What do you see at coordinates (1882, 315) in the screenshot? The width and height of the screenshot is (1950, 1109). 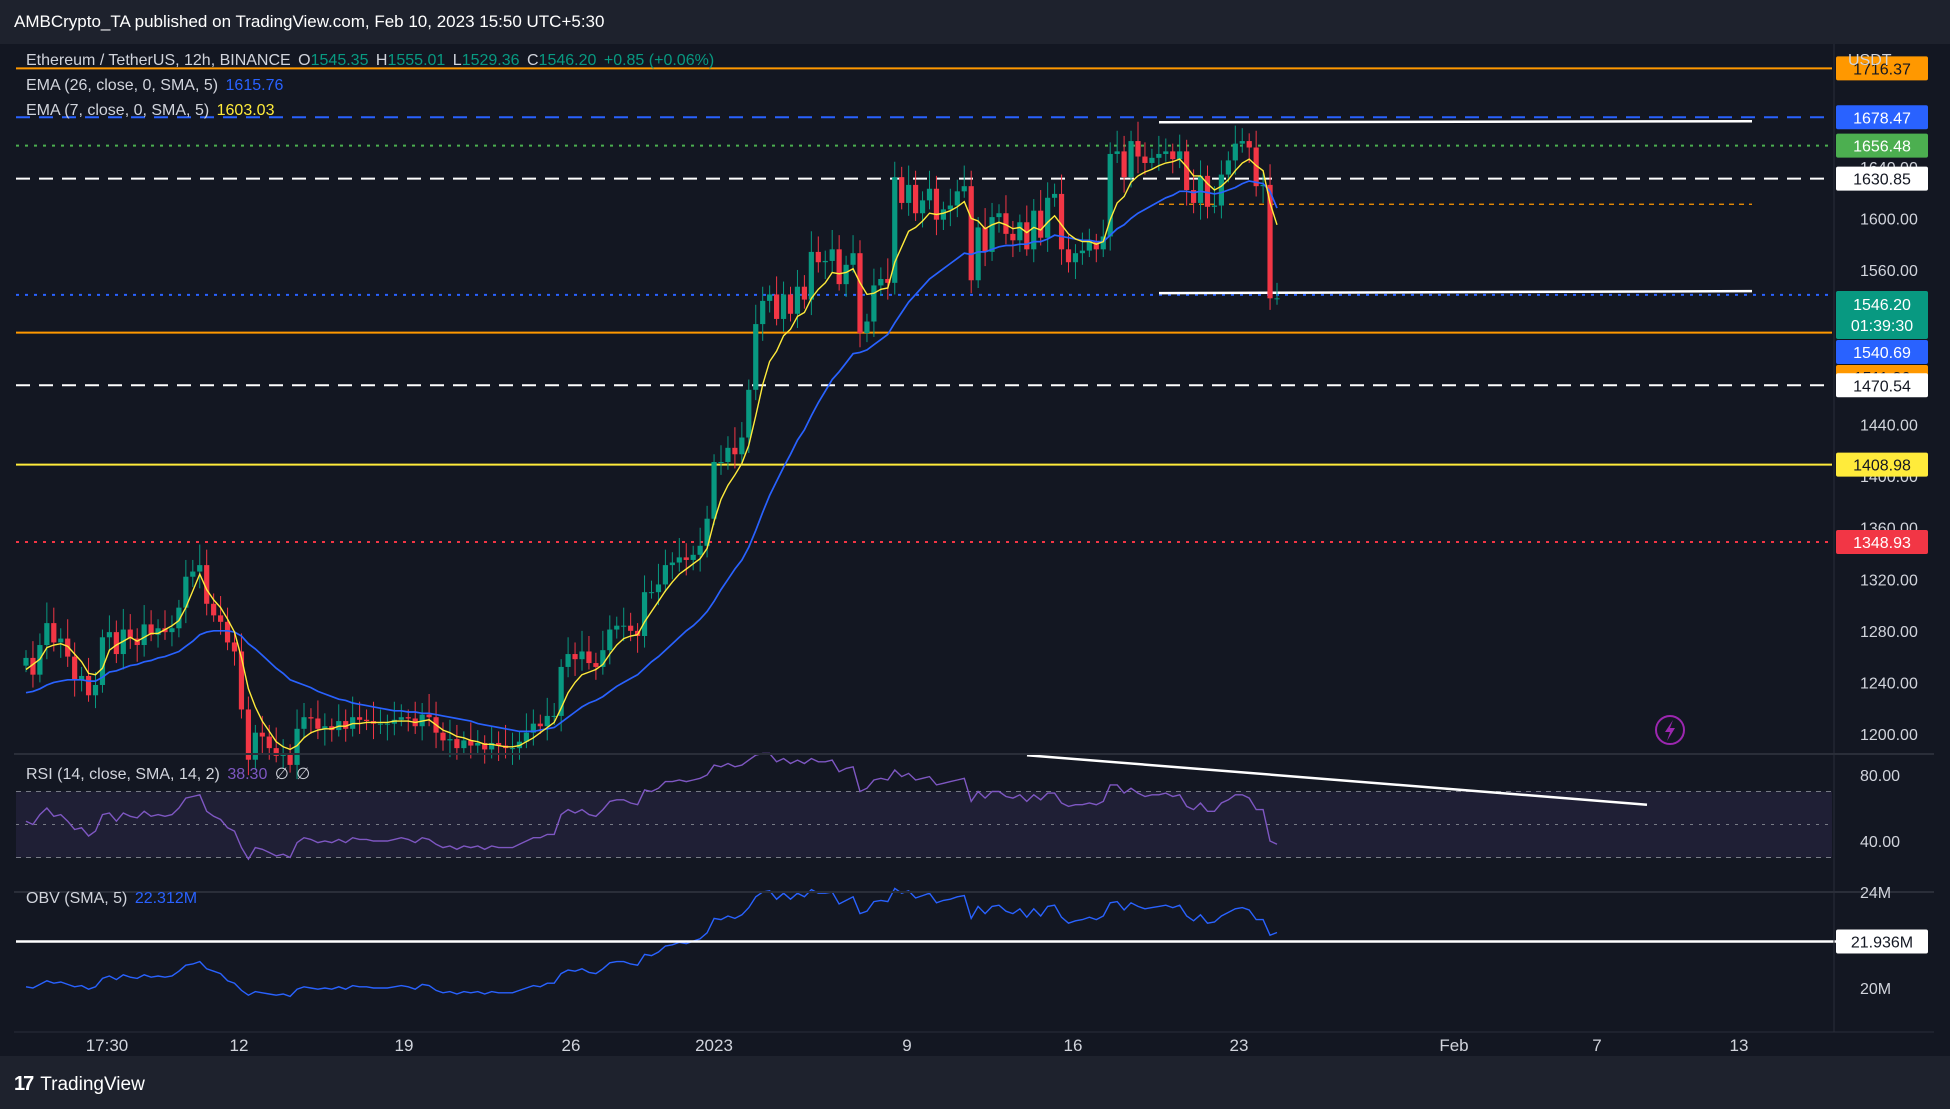 I see `last-price-badge` at bounding box center [1882, 315].